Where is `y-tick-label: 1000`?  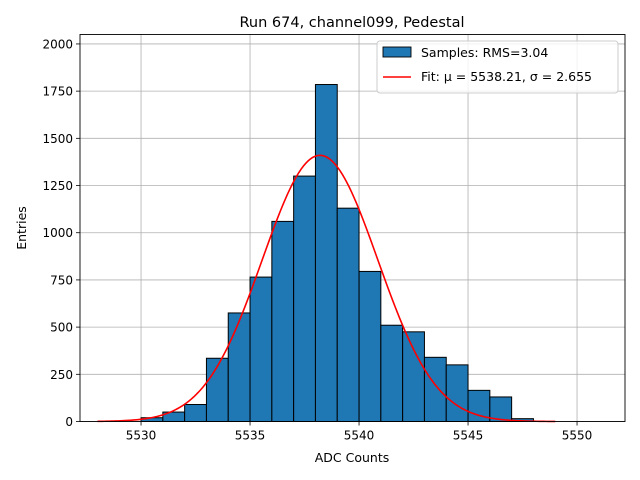
y-tick-label: 1000 is located at coordinates (57, 233).